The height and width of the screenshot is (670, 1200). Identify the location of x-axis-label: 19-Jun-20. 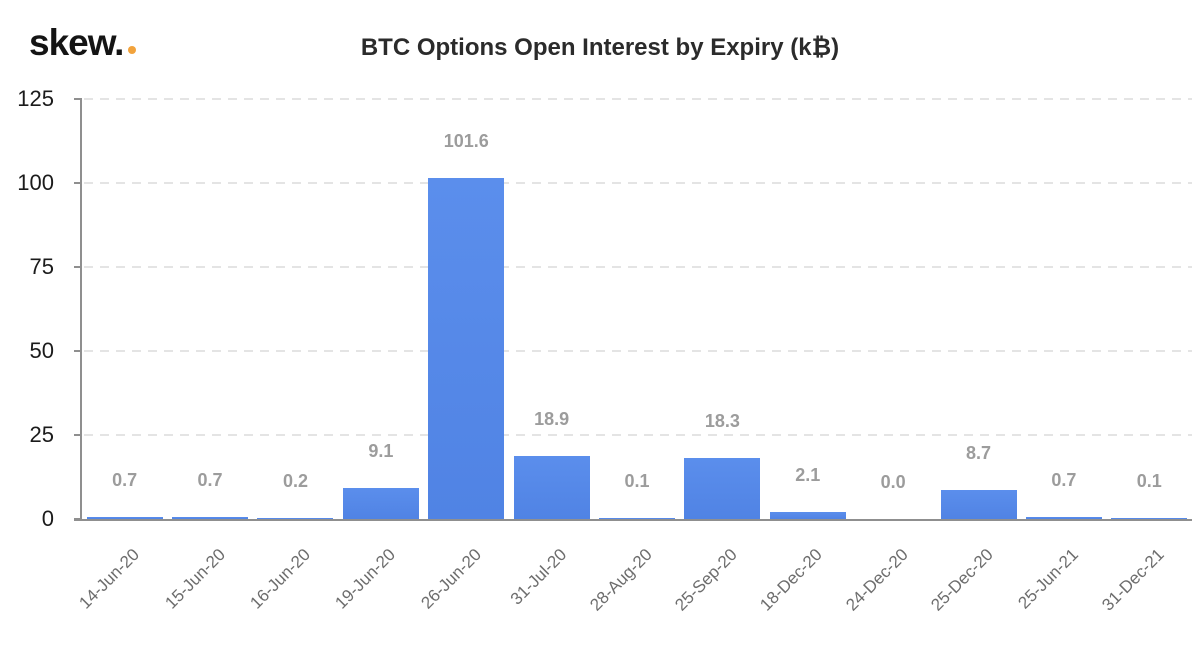
(365, 579).